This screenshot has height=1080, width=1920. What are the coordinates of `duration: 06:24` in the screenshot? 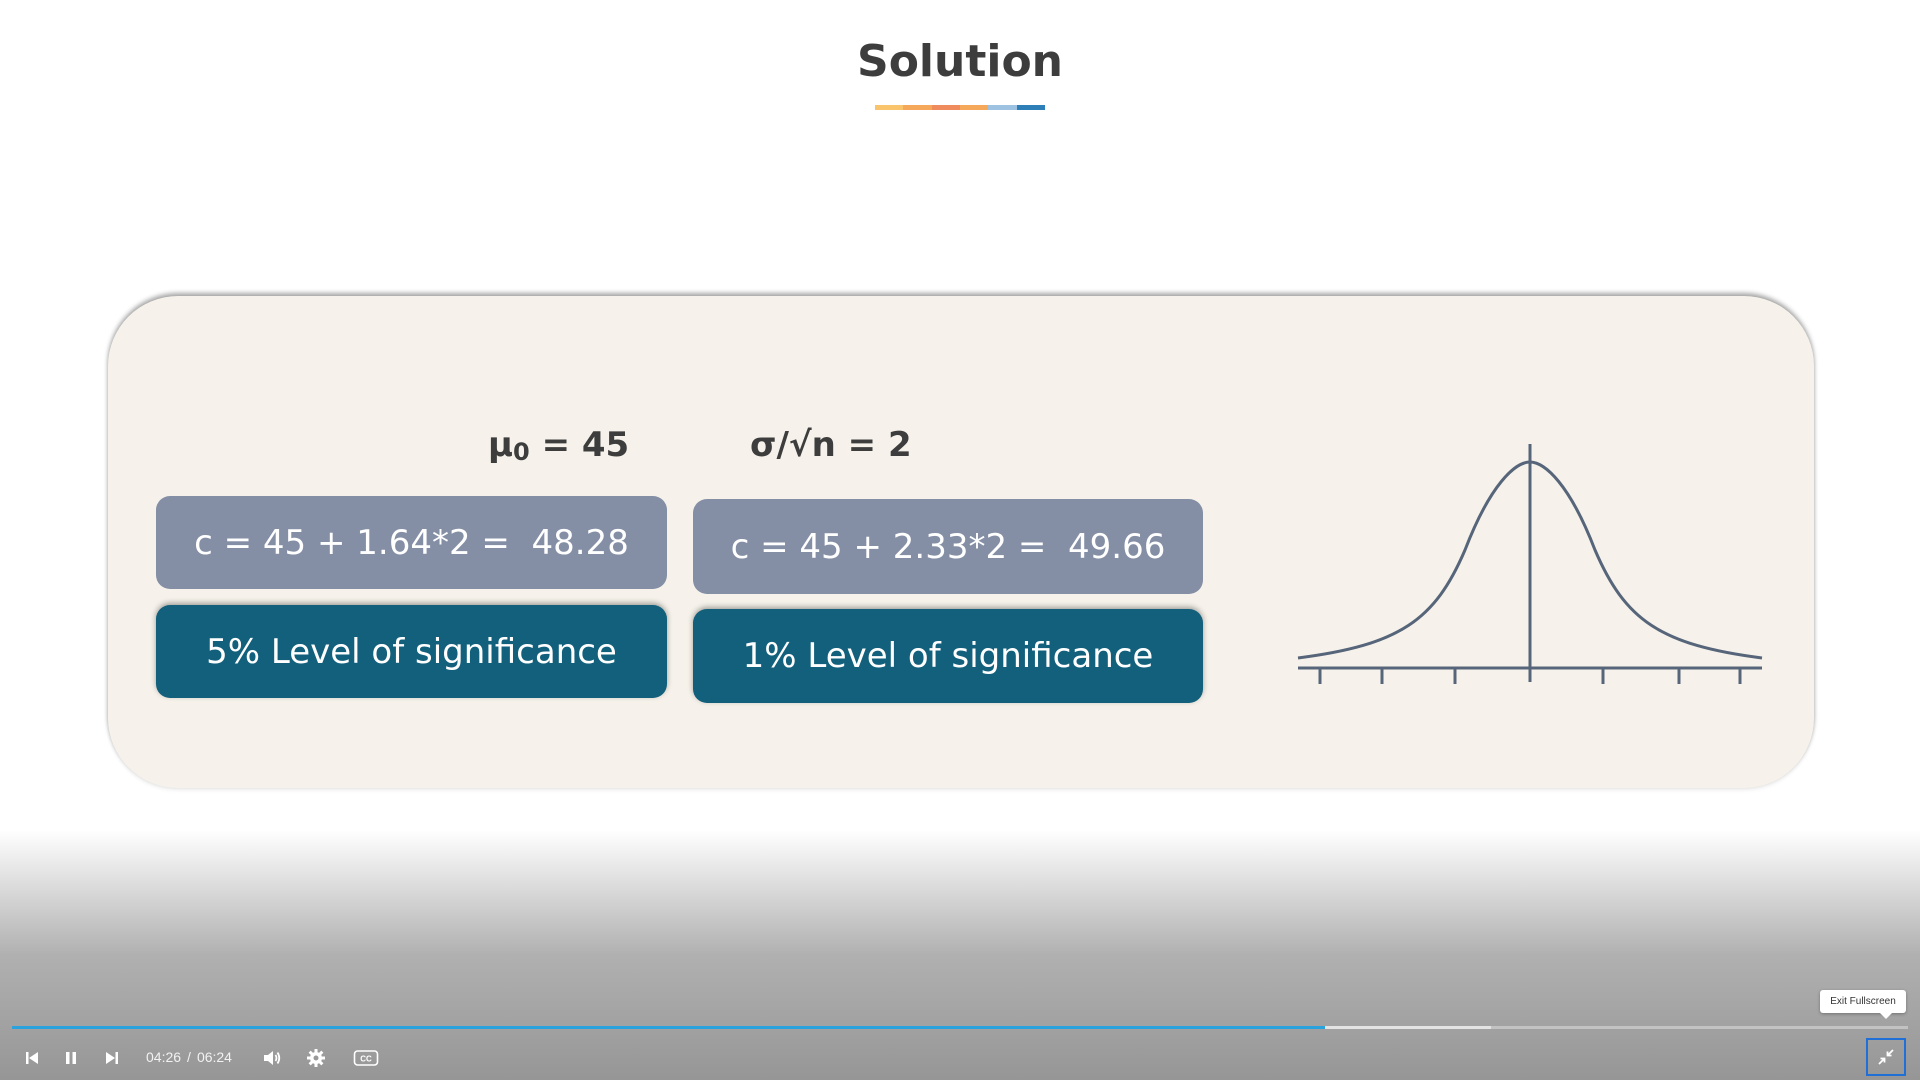 It's located at (214, 1057).